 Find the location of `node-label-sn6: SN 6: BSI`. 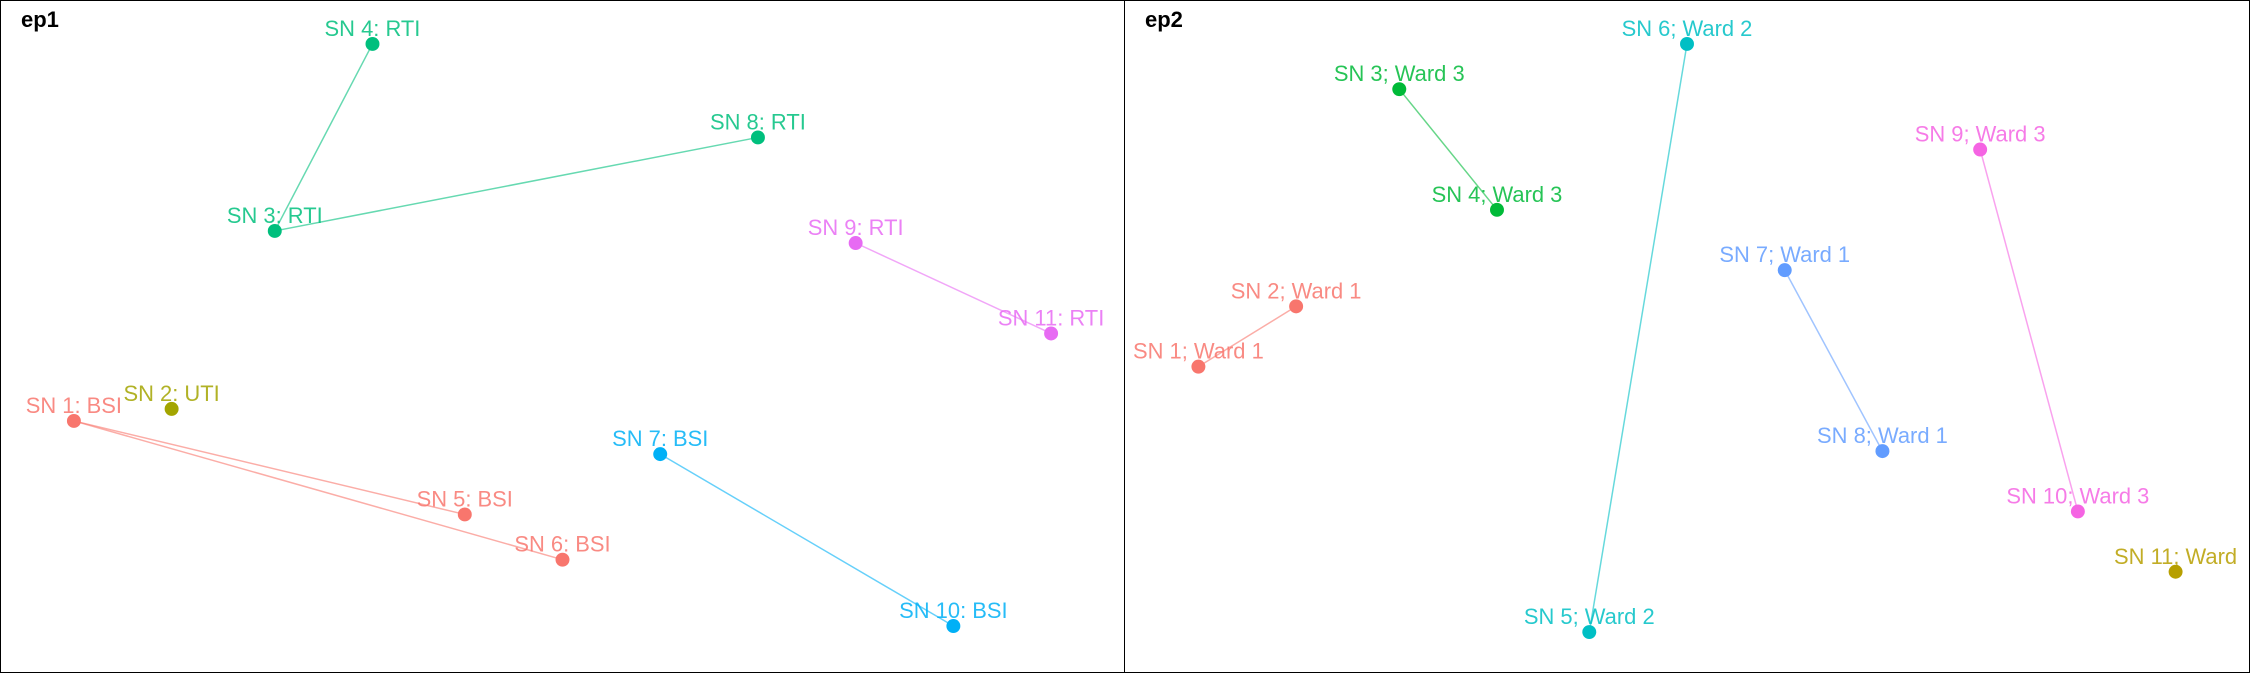

node-label-sn6: SN 6: BSI is located at coordinates (562, 544).